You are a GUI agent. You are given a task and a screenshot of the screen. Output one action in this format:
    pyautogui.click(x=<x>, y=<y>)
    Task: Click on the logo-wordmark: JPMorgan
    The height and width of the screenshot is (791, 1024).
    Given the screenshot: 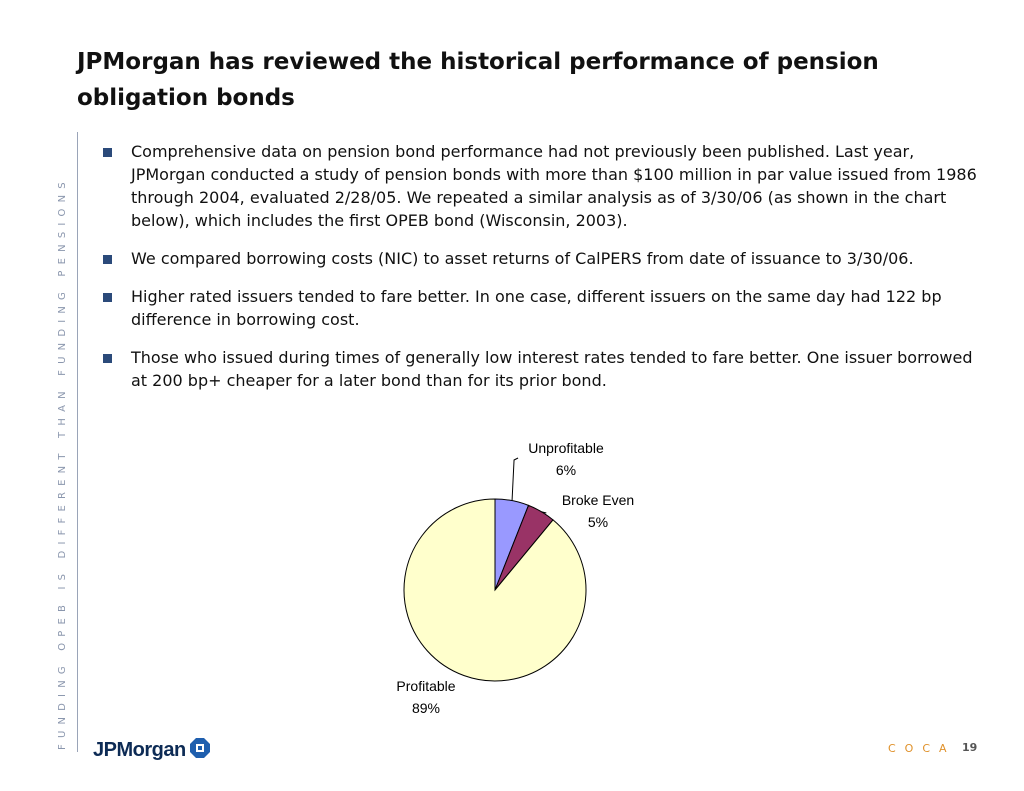 What is the action you would take?
    pyautogui.click(x=139, y=749)
    